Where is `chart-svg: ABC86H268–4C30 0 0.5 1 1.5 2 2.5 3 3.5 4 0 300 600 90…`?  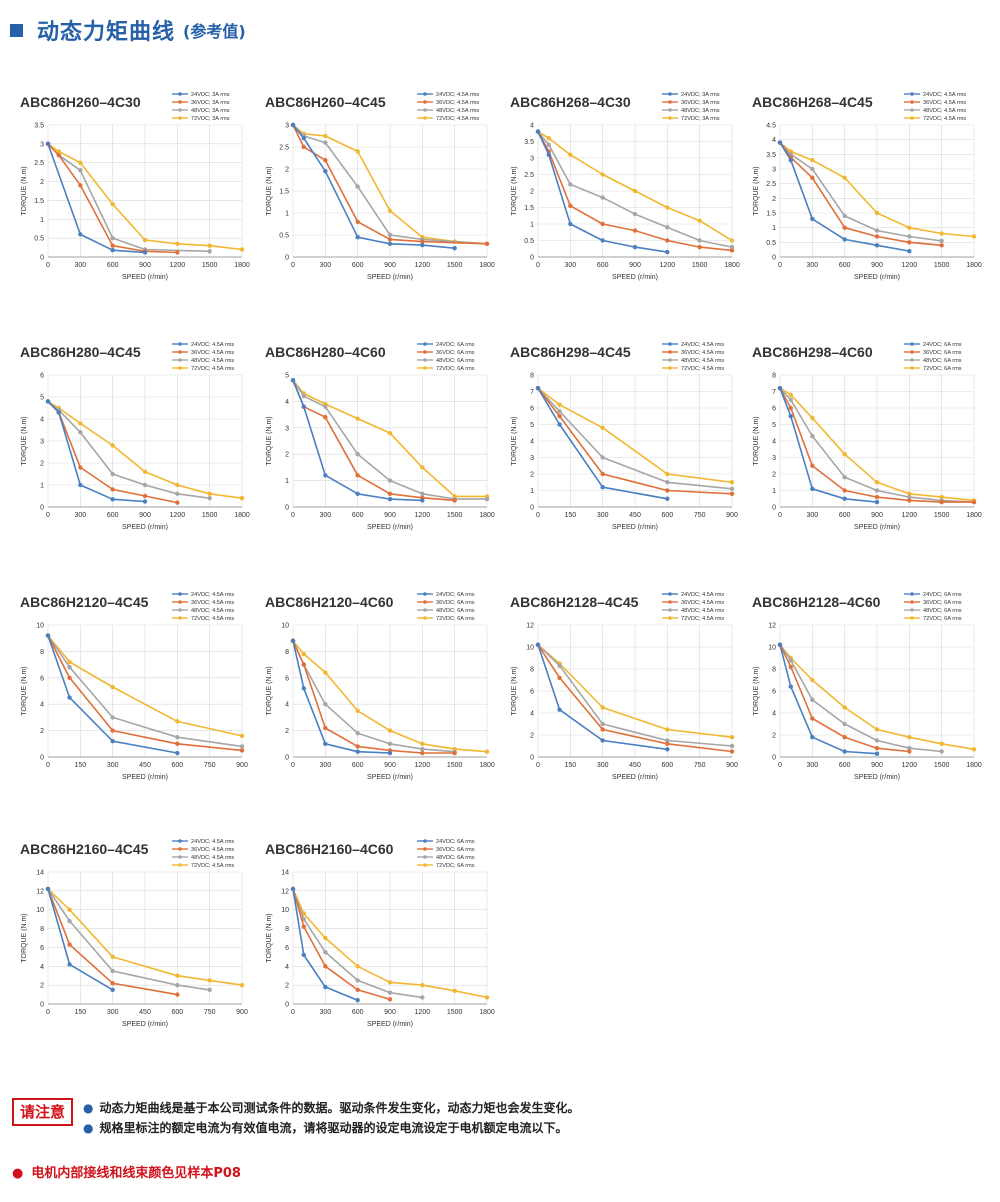 chart-svg: ABC86H268–4C30 0 0.5 1 1.5 2 2.5 3 3.5 4 0 300 600 90… is located at coordinates (625, 186).